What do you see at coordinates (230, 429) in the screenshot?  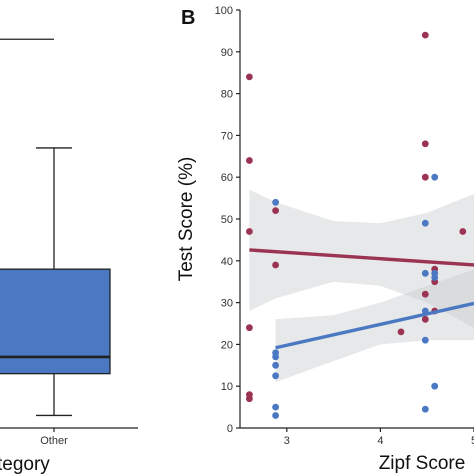 I see `y-tick-label: 0` at bounding box center [230, 429].